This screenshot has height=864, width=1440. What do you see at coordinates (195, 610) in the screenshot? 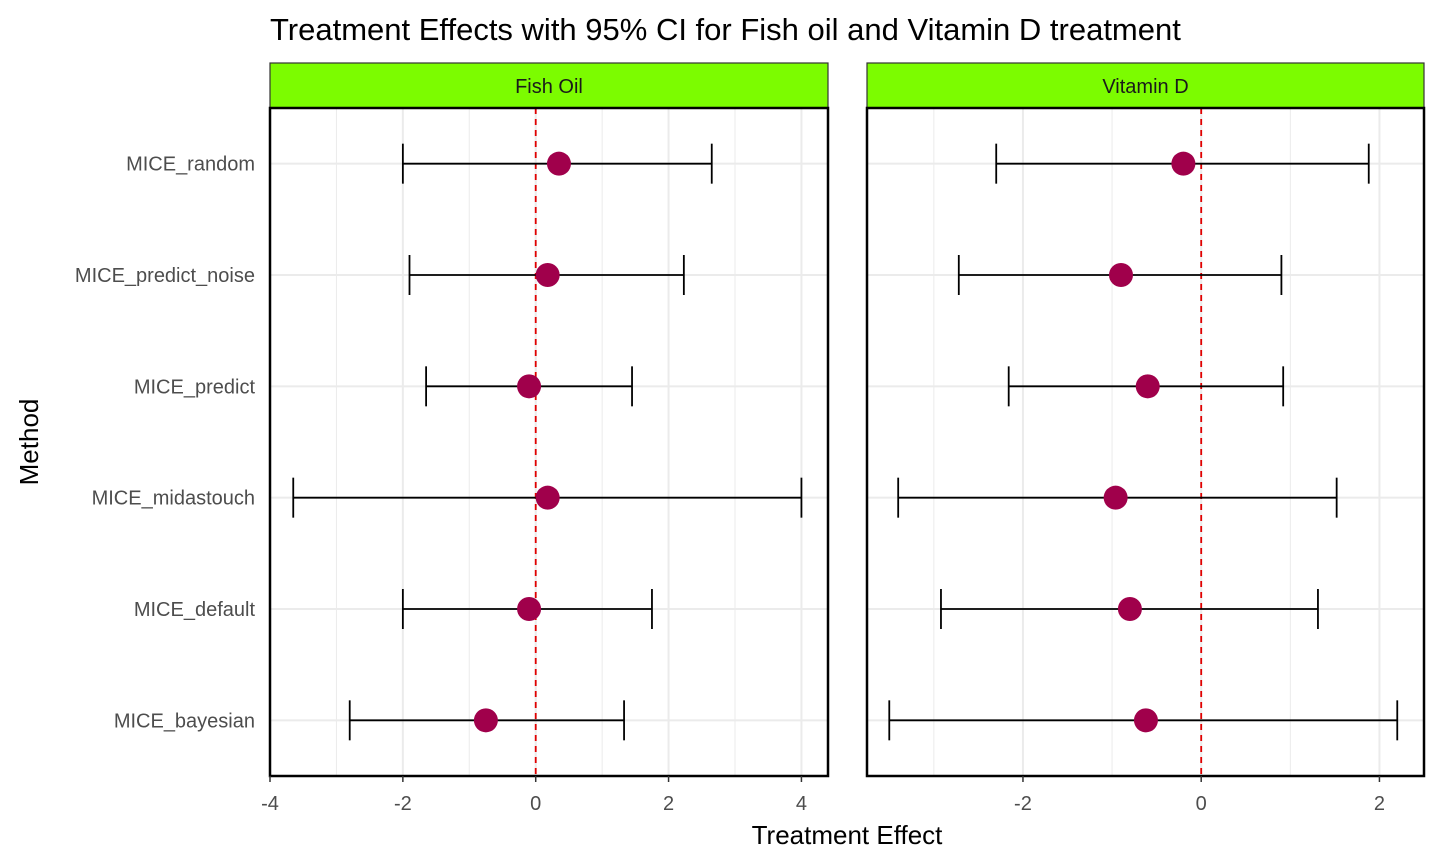
I see `y-tick-label: MICE_default` at bounding box center [195, 610].